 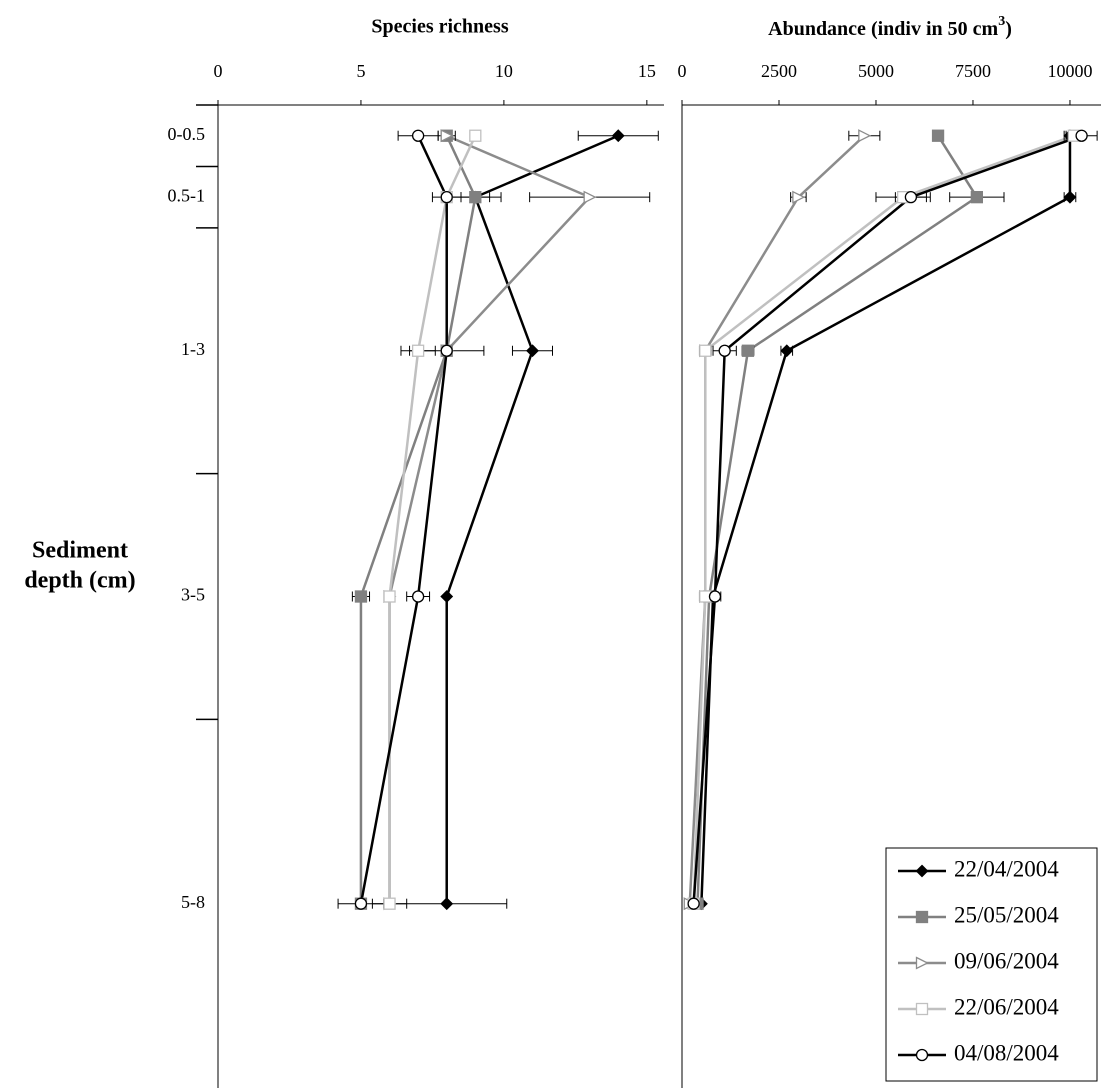 I want to click on y-tick-label: 1-3, so click(x=193, y=349).